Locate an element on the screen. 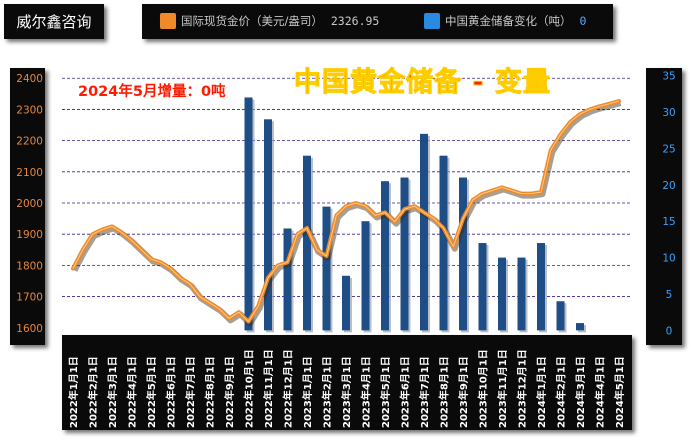 The height and width of the screenshot is (441, 692). right-tick-label: 35 is located at coordinates (668, 77).